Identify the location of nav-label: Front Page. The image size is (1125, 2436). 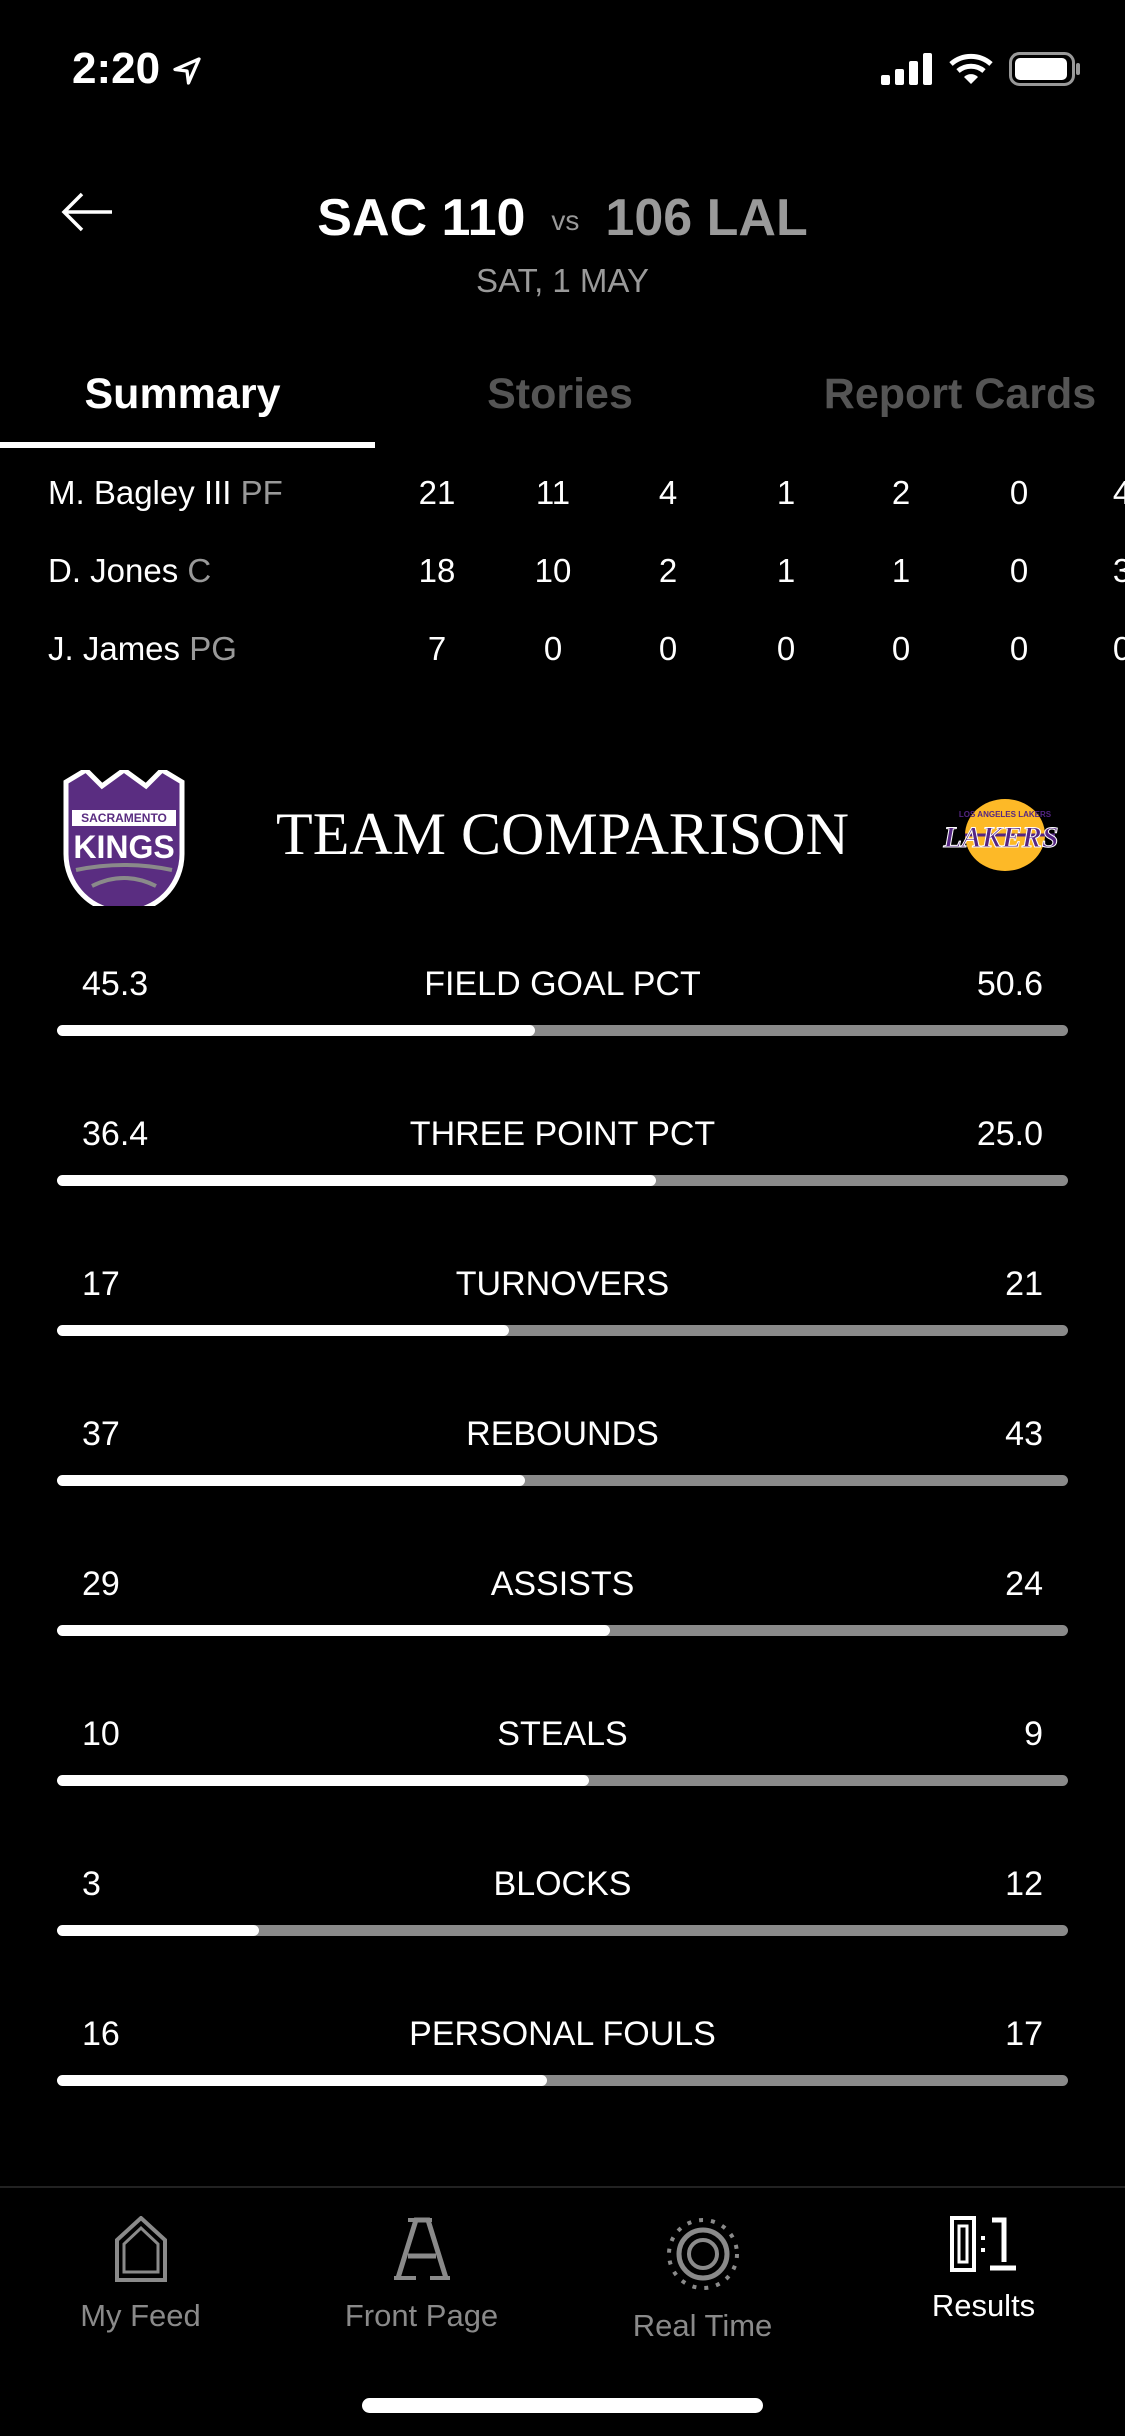
(421, 2315).